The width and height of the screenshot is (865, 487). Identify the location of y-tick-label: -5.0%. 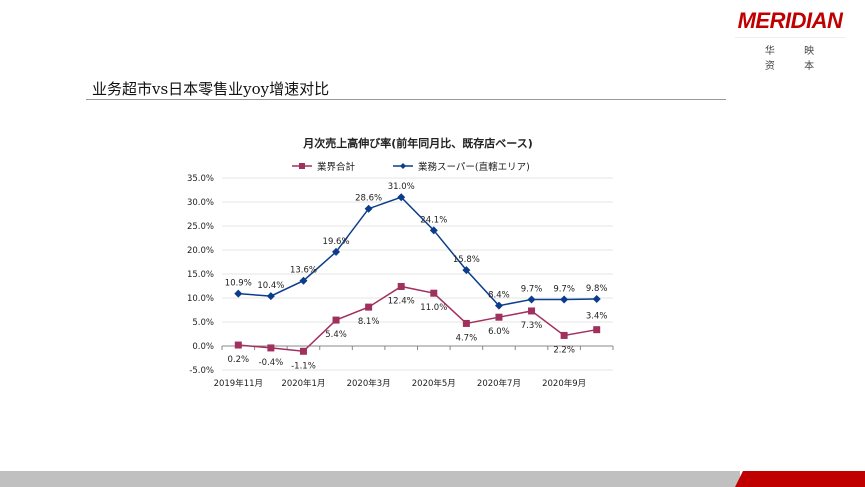
(201, 371).